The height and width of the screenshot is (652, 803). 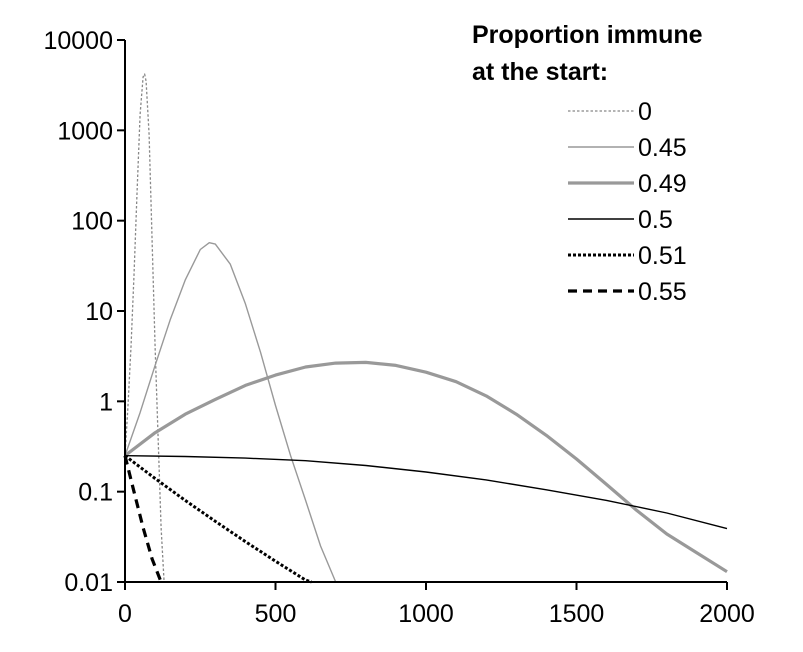 I want to click on y-tick-label: 10000, so click(x=78, y=41).